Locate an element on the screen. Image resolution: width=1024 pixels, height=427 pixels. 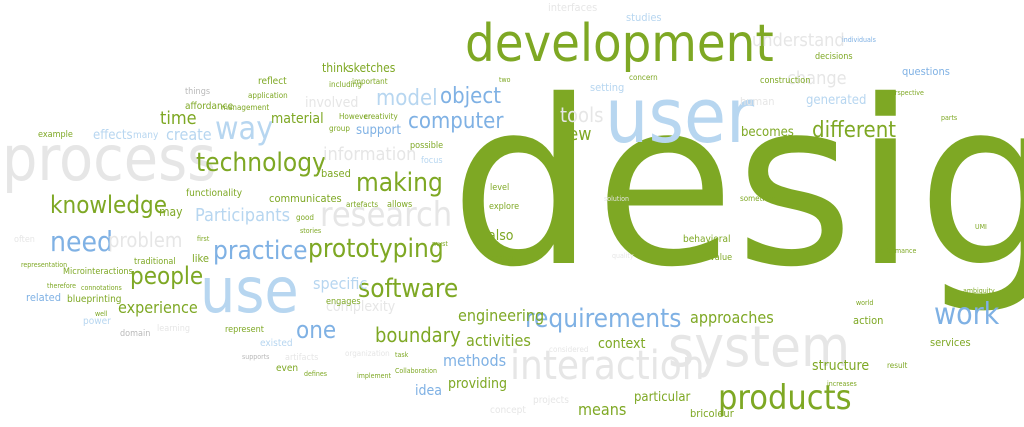
word-cloud-word: concept is located at coordinates (508, 410).